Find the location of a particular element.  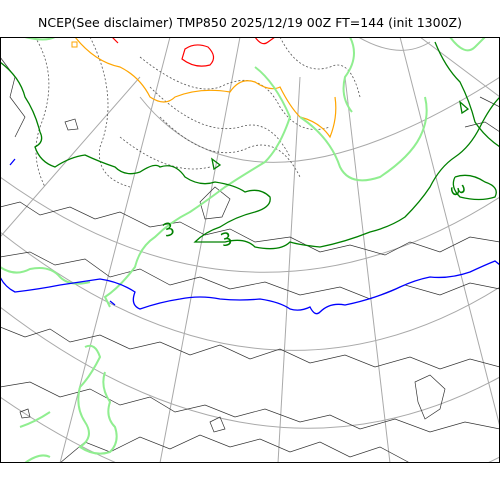

isotherms-red is located at coordinates (193, 52).